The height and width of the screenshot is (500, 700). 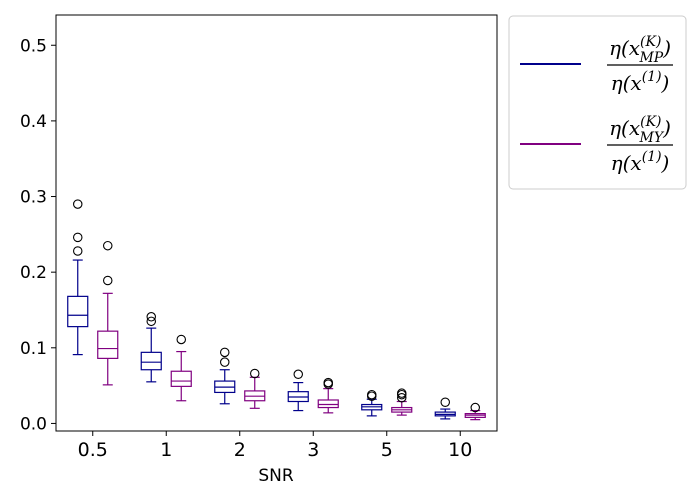 I want to click on x-tick-label: 10, so click(x=460, y=450).